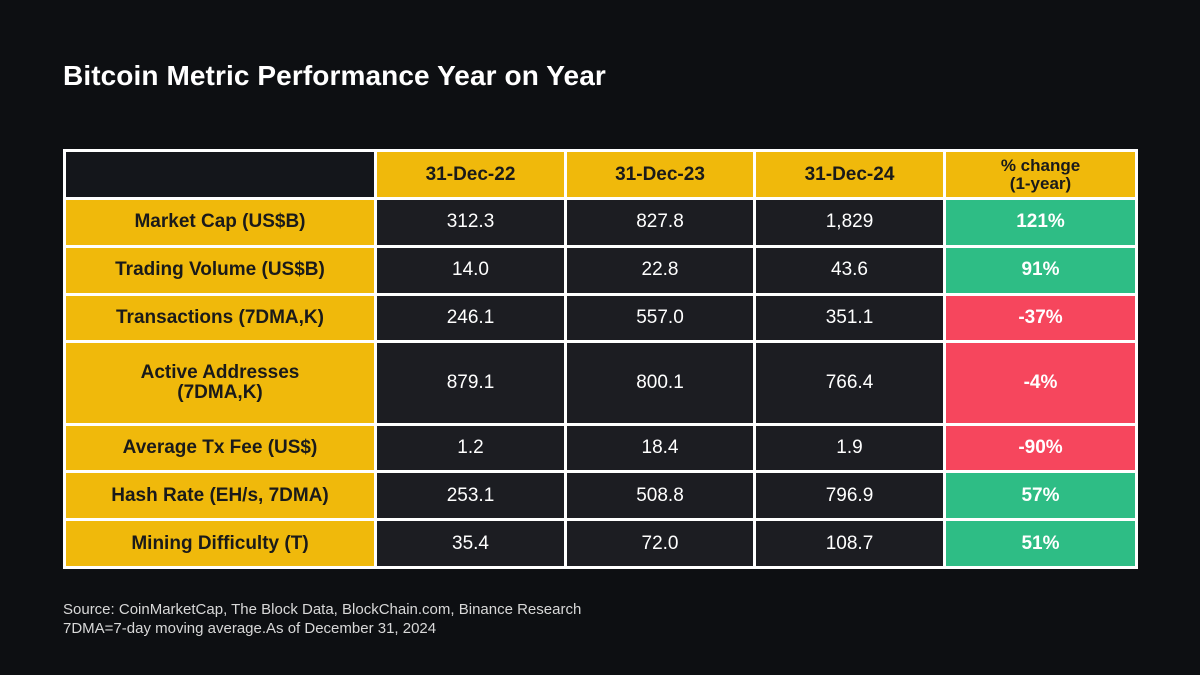 The width and height of the screenshot is (1200, 675). I want to click on row-label: Market Cap (US$B), so click(220, 222).